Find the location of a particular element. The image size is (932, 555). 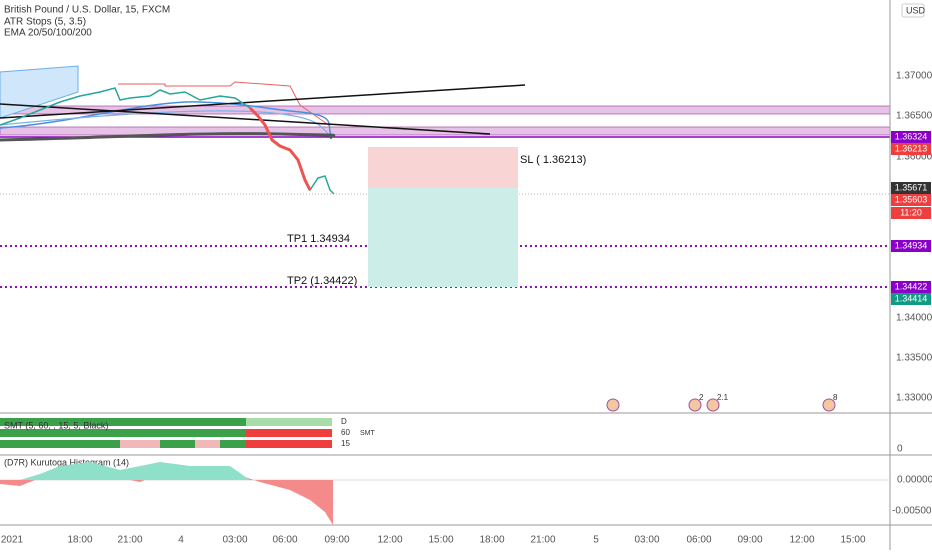

time-label: 5 is located at coordinates (596, 540).